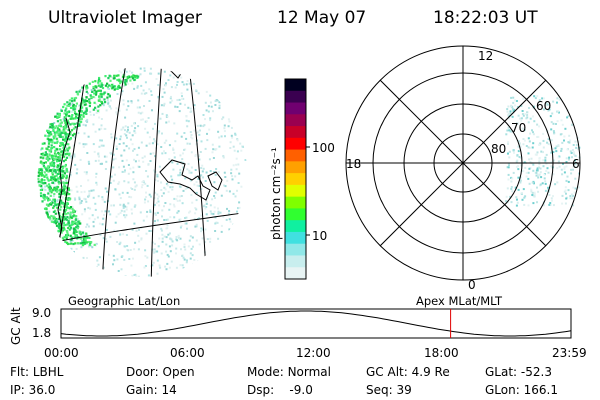 The width and height of the screenshot is (600, 400). I want to click on altitude-curve, so click(316, 323).